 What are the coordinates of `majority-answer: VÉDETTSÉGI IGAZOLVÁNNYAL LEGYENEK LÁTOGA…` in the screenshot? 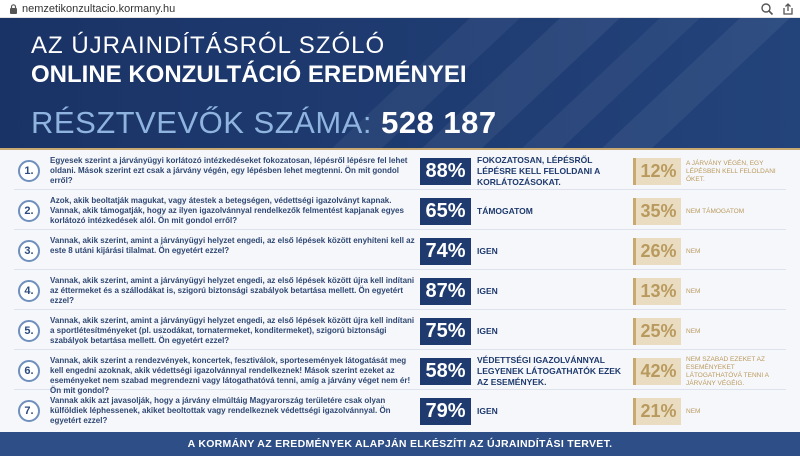 It's located at (549, 371).